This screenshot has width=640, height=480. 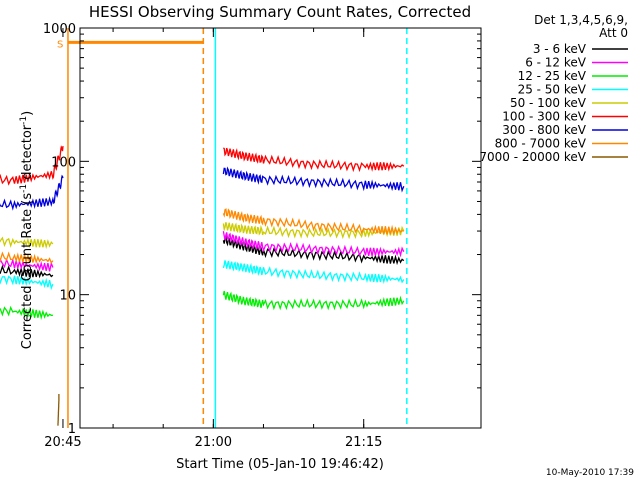 I want to click on y-tick-label: 100, so click(x=63, y=162).